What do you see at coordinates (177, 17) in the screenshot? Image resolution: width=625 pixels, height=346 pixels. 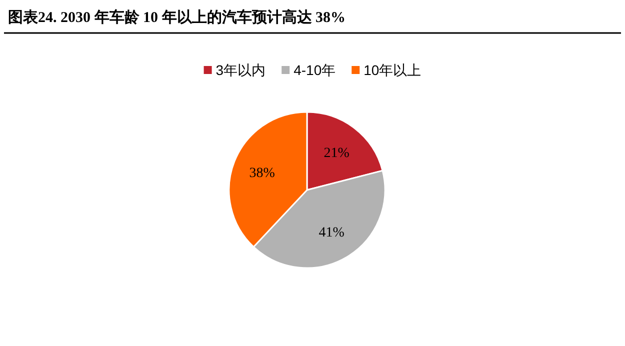 I see `chart-title: 图表24. 2030 年车龄 10 年以上的汽车预计高达 38%` at bounding box center [177, 17].